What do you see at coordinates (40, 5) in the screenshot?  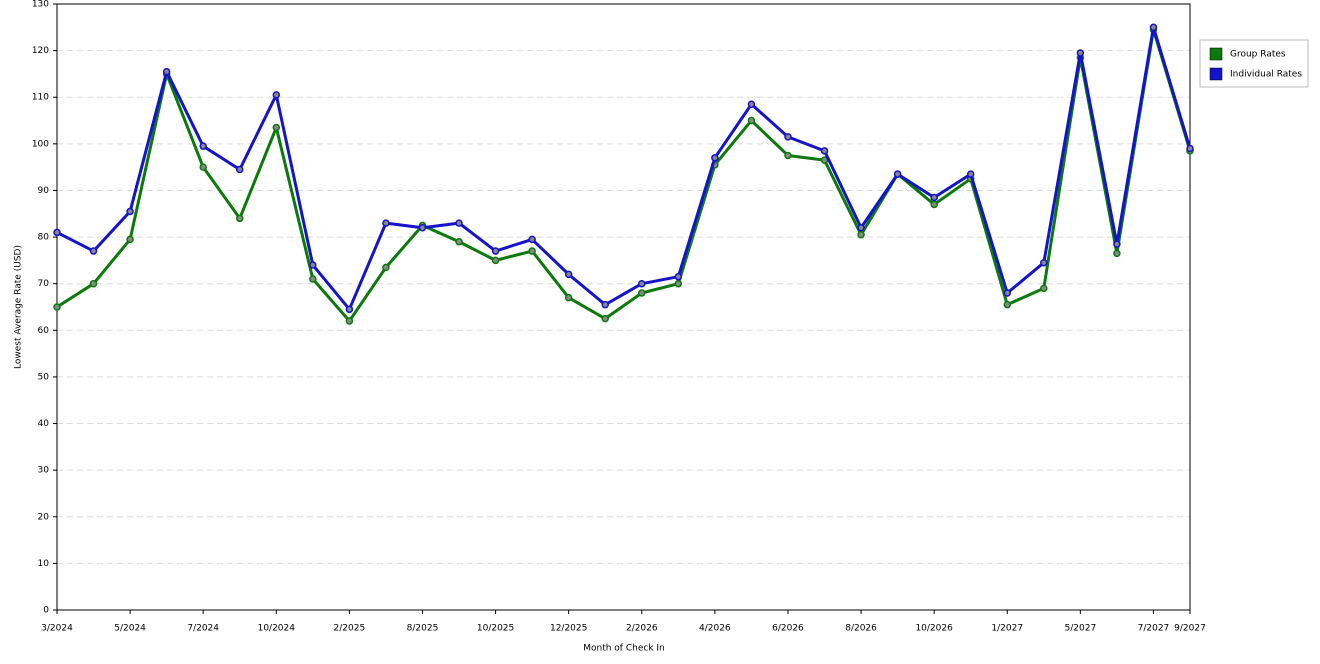 I see `y-tick-label: 130` at bounding box center [40, 5].